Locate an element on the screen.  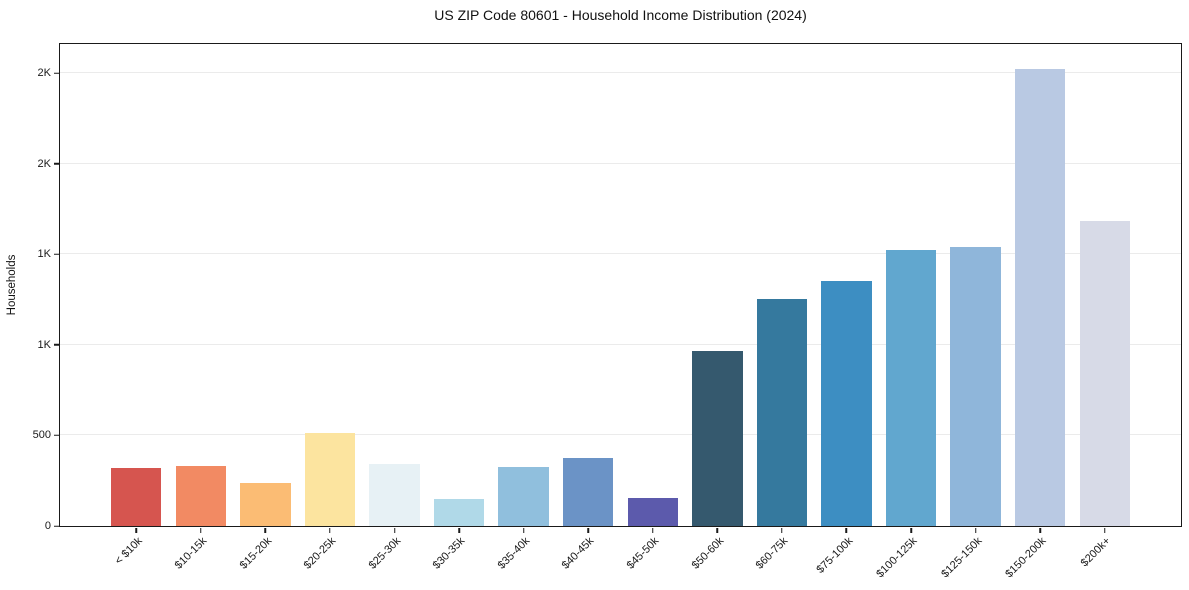
x-tick-label: < $10k is located at coordinates (128, 551).